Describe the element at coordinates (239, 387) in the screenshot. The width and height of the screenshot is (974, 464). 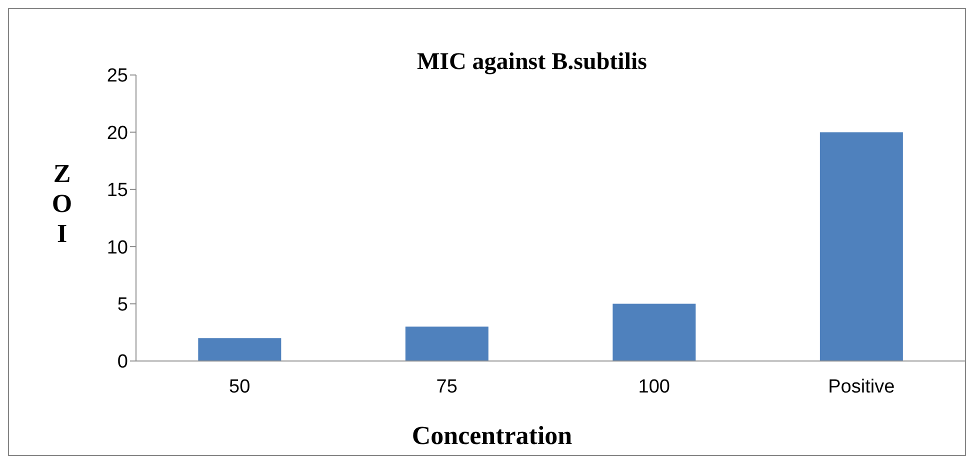
I see `x-tick-label: 50` at that location.